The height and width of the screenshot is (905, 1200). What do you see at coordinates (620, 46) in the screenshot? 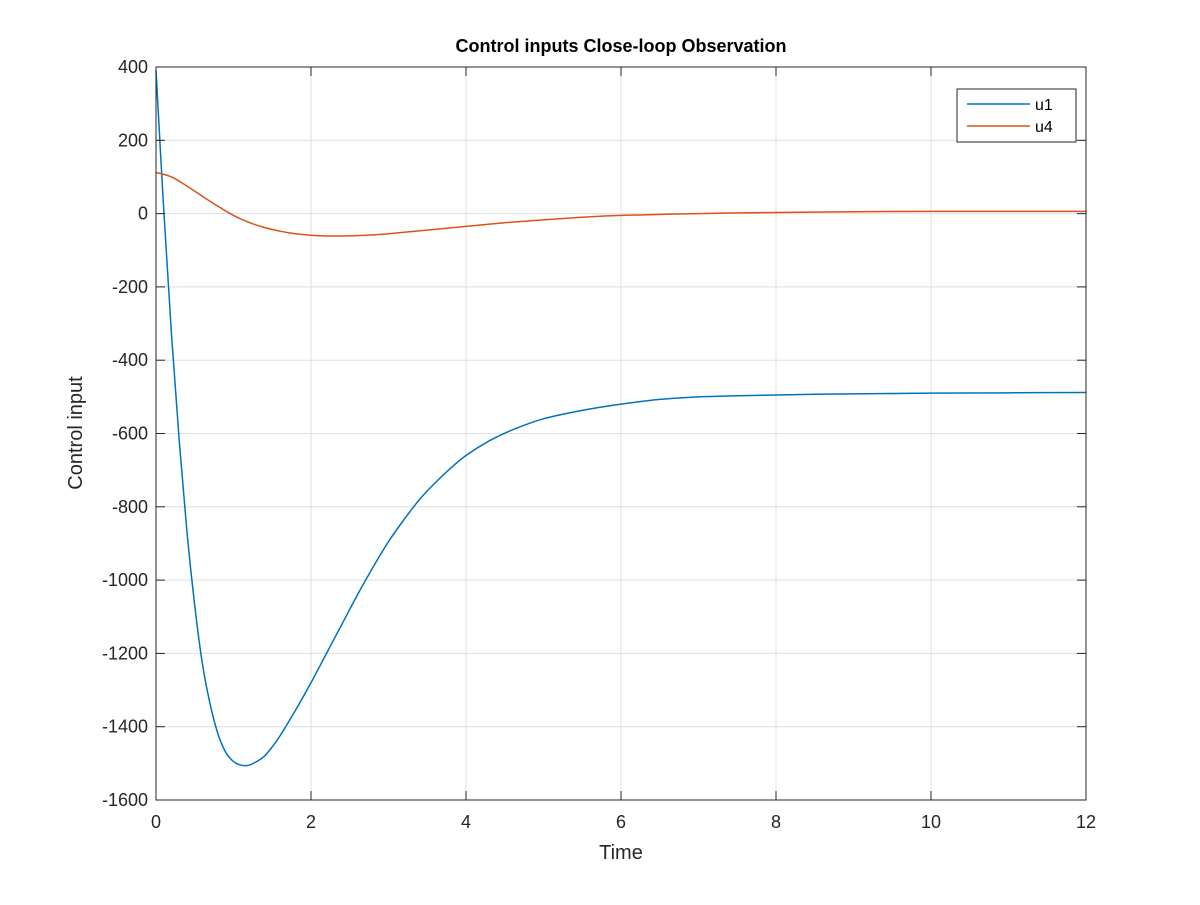
I see `chart-title: Control inputs Close-loop Observation` at bounding box center [620, 46].